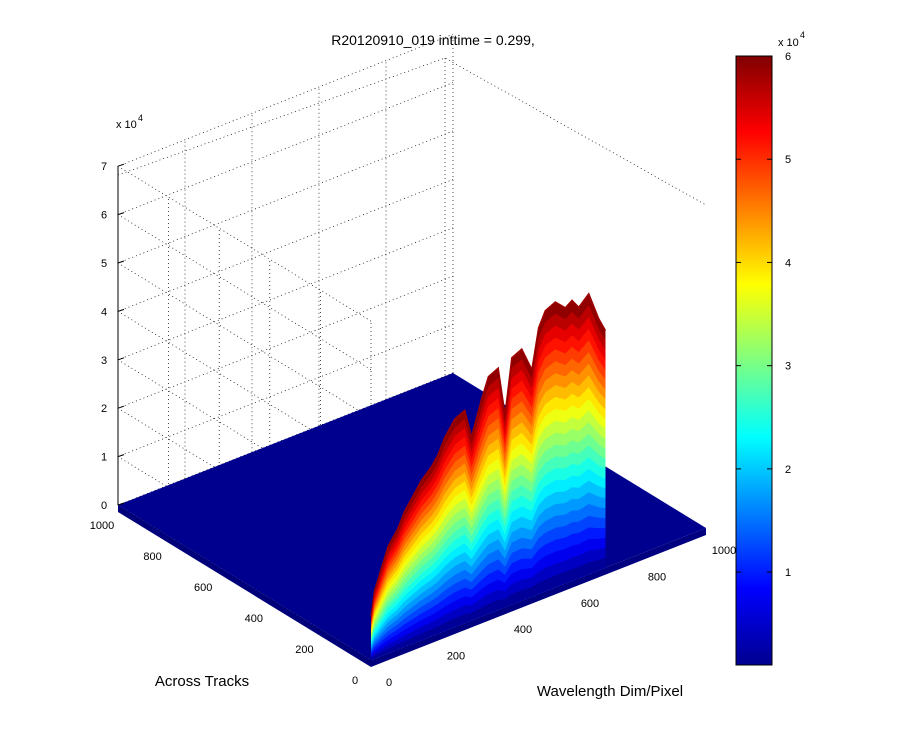 This screenshot has width=900, height=755. I want to click on surface-band, so click(488, 608).